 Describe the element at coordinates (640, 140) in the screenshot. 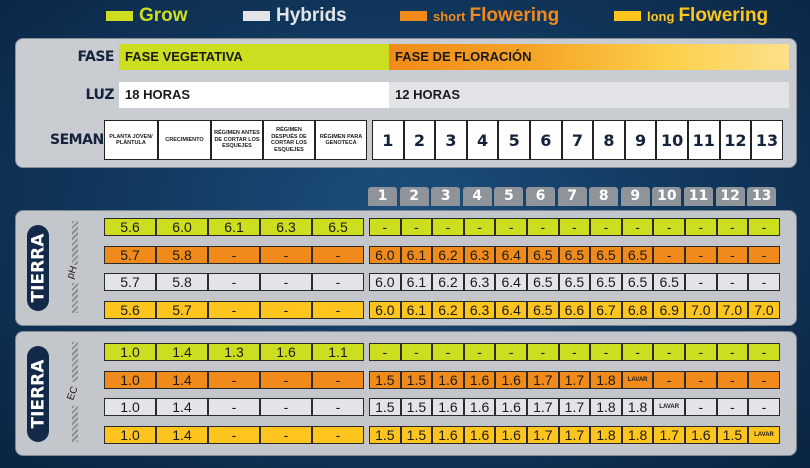

I see `week-number-cell: 9` at that location.